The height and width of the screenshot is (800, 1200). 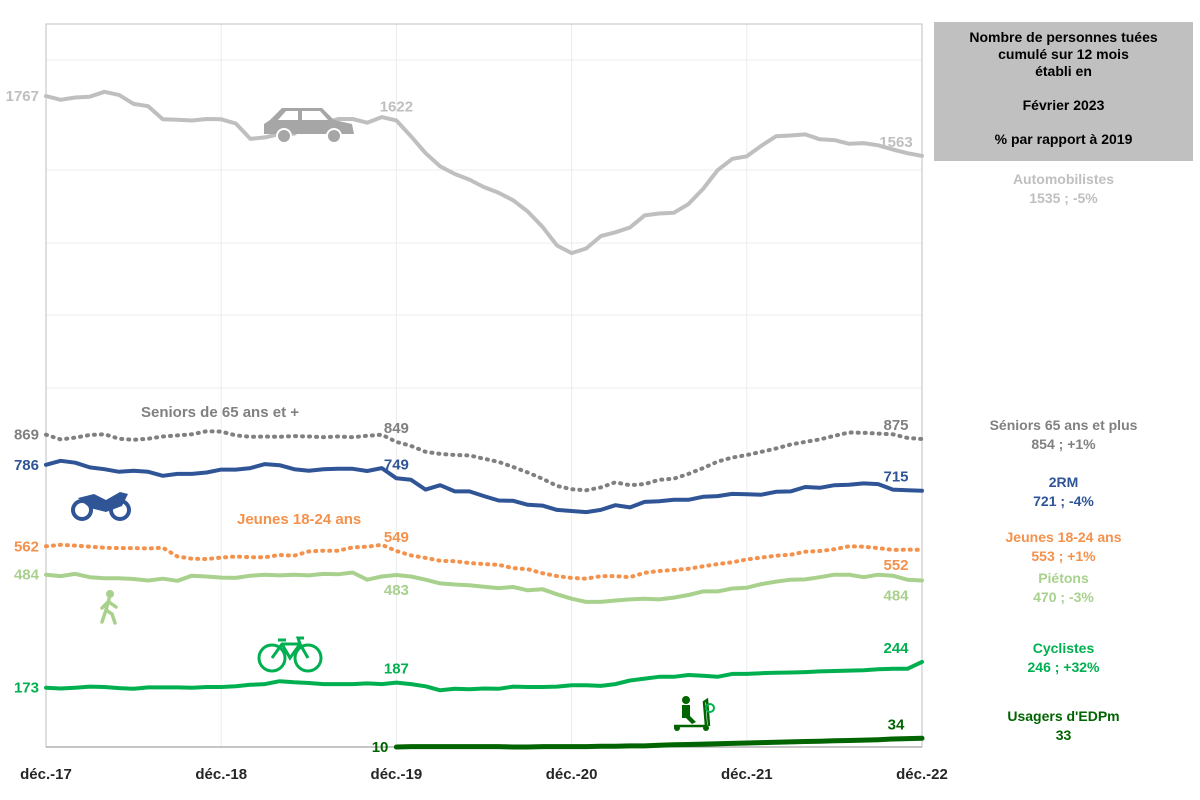 What do you see at coordinates (572, 774) in the screenshot?
I see `x-tick-label: déc.-20` at bounding box center [572, 774].